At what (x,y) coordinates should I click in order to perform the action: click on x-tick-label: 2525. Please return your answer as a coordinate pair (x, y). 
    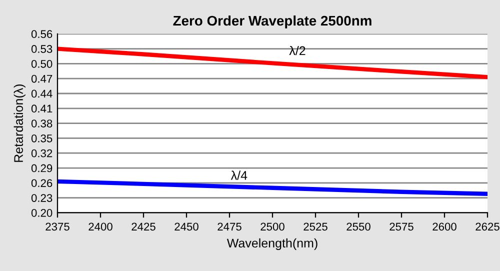
    Looking at the image, I should click on (316, 226).